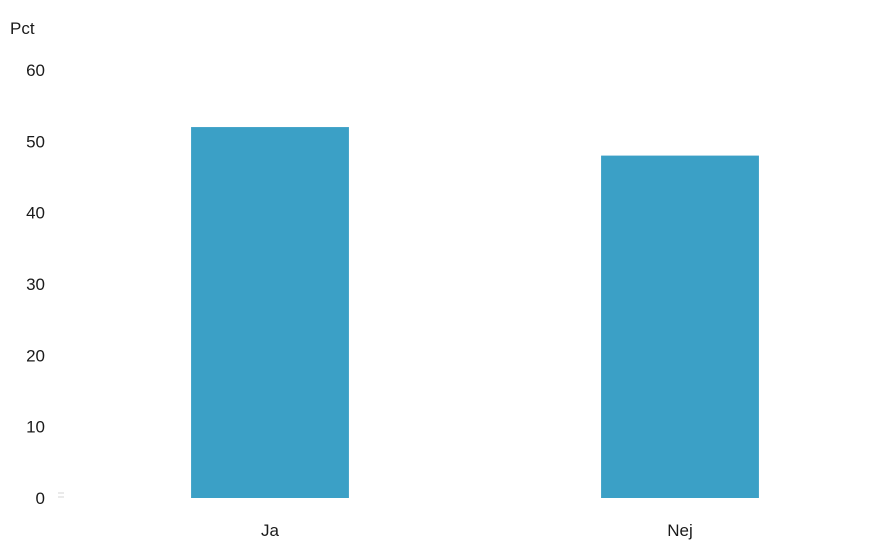 This screenshot has width=885, height=540. What do you see at coordinates (35, 213) in the screenshot?
I see `y-tick-label: 40` at bounding box center [35, 213].